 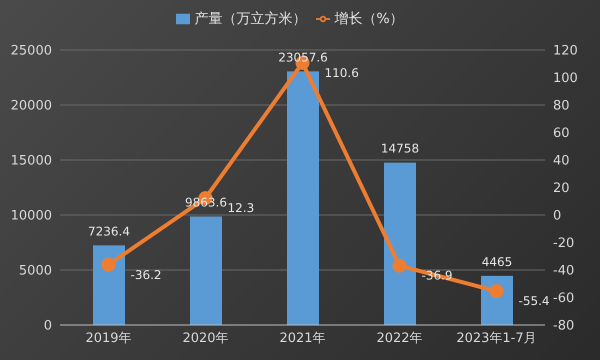 I want to click on y-tick-label: 20000, so click(x=31, y=106).